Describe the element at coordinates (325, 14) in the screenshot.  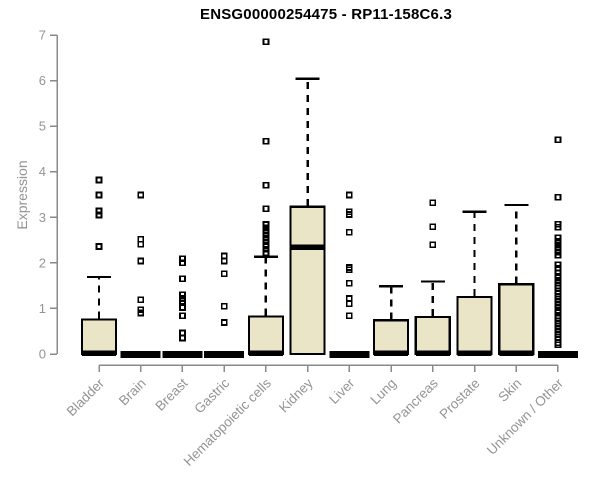
I see `chart-title: ENSG00000254475 - RP11-158C6.3` at that location.